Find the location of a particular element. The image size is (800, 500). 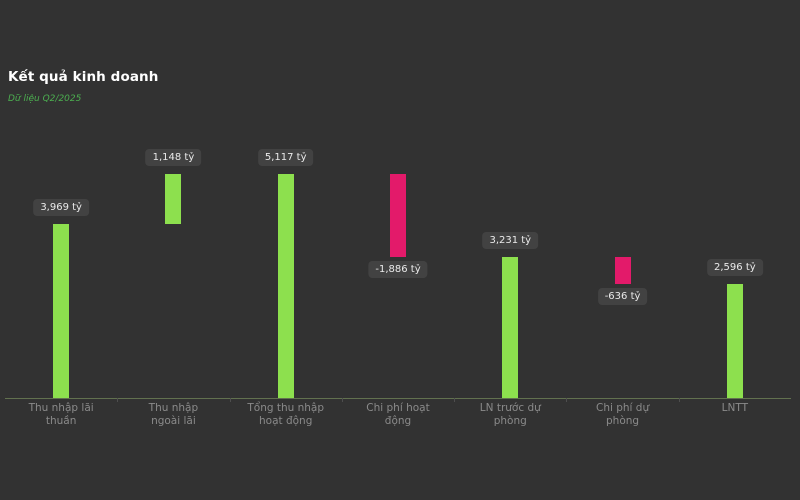

x-axis-label: Thu nhập lãi thuần is located at coordinates (61, 415).